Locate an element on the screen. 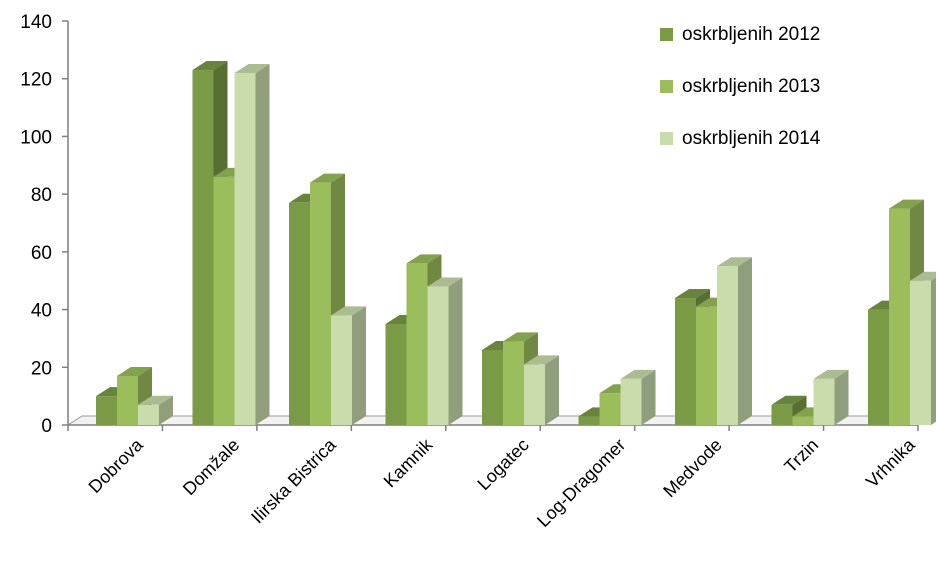 This screenshot has height=565, width=936. legend-label: oskrbljenih 2013 is located at coordinates (751, 86).